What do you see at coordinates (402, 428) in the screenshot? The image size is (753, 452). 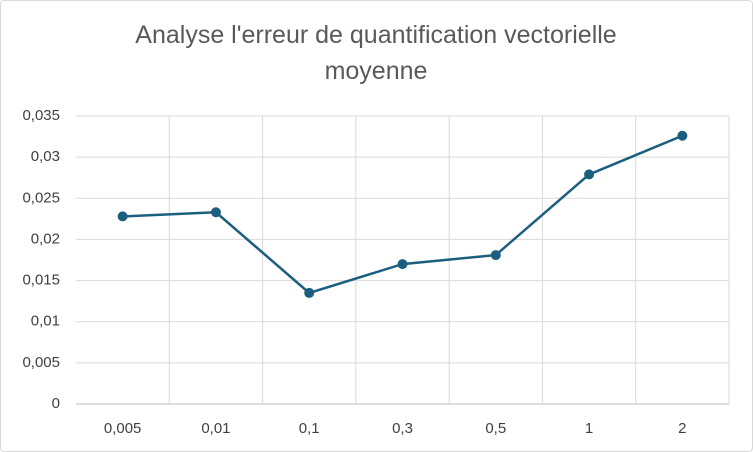 I see `x-tick-label: 0,3` at bounding box center [402, 428].